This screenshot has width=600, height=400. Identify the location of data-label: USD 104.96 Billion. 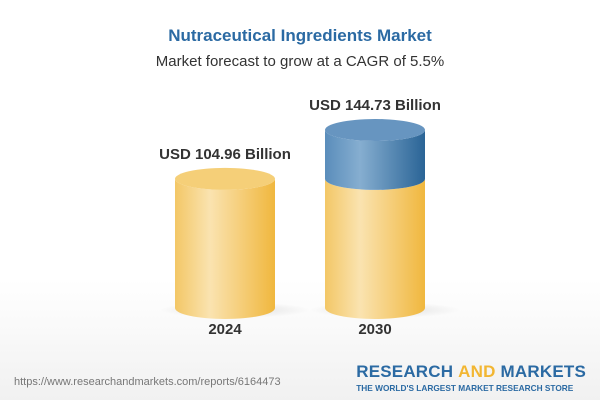
(225, 154).